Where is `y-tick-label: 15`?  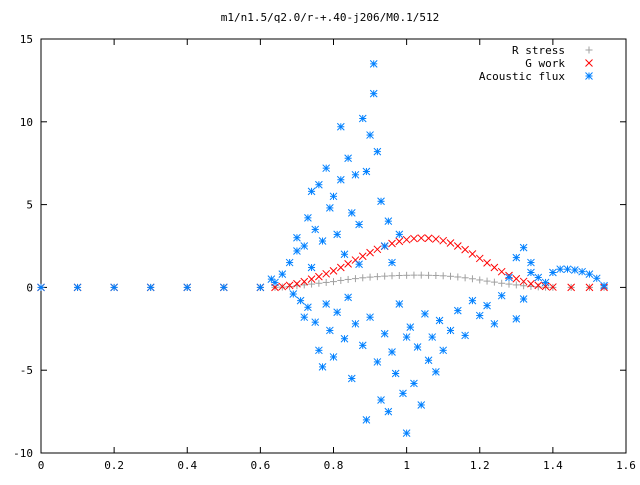 y-tick-label: 15 is located at coordinates (26, 39).